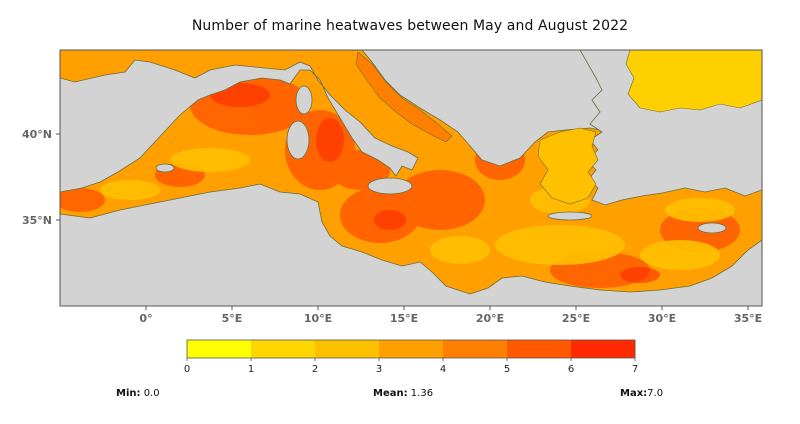 This screenshot has height=424, width=800. Describe the element at coordinates (318, 318) in the screenshot. I see `lon-label-10e: 10°E` at that location.